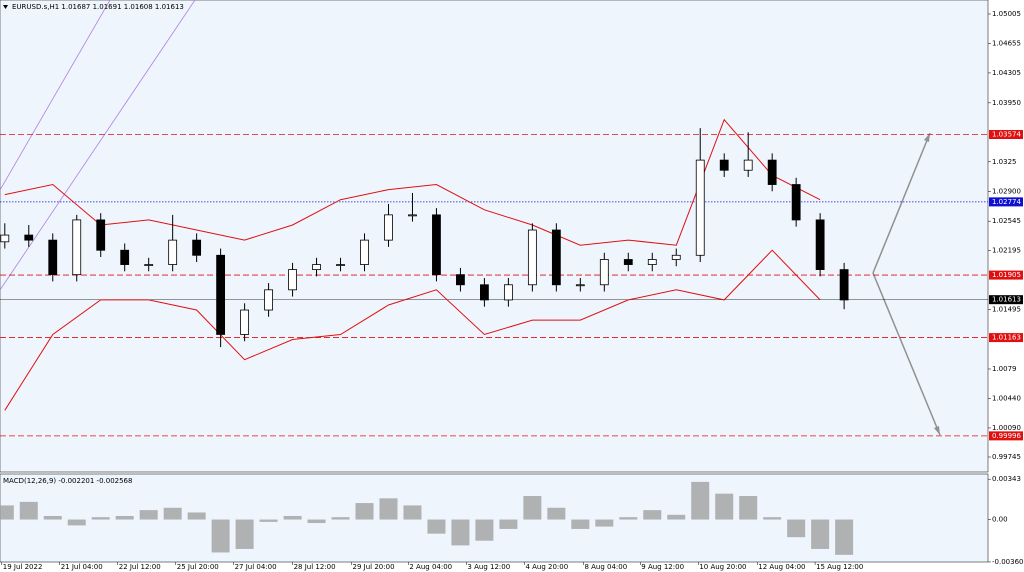 The height and width of the screenshot is (572, 1024). What do you see at coordinates (722, 567) in the screenshot?
I see `x-tick-label: 10 Aug 20:00` at bounding box center [722, 567].